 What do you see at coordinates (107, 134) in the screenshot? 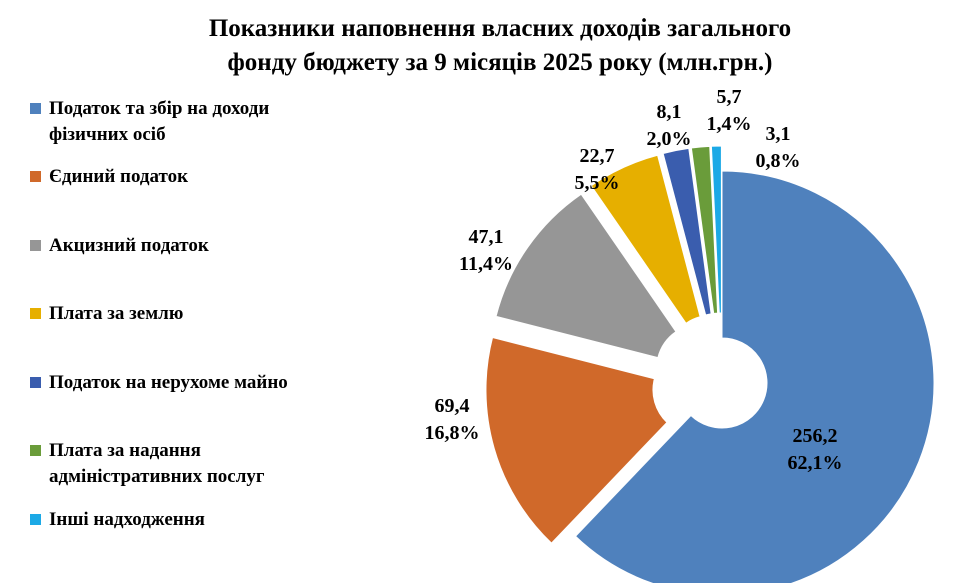
I see `legend-label-0-line-1: фізичних осіб` at bounding box center [107, 134].